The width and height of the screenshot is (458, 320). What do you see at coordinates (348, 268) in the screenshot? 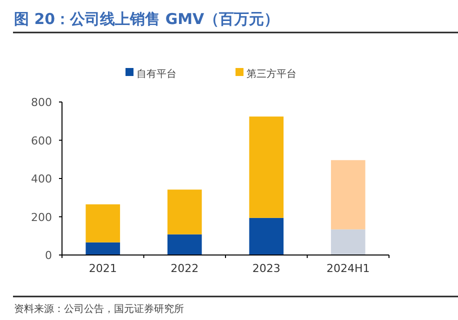
I see `x-tick-label: 2024H1` at bounding box center [348, 268].